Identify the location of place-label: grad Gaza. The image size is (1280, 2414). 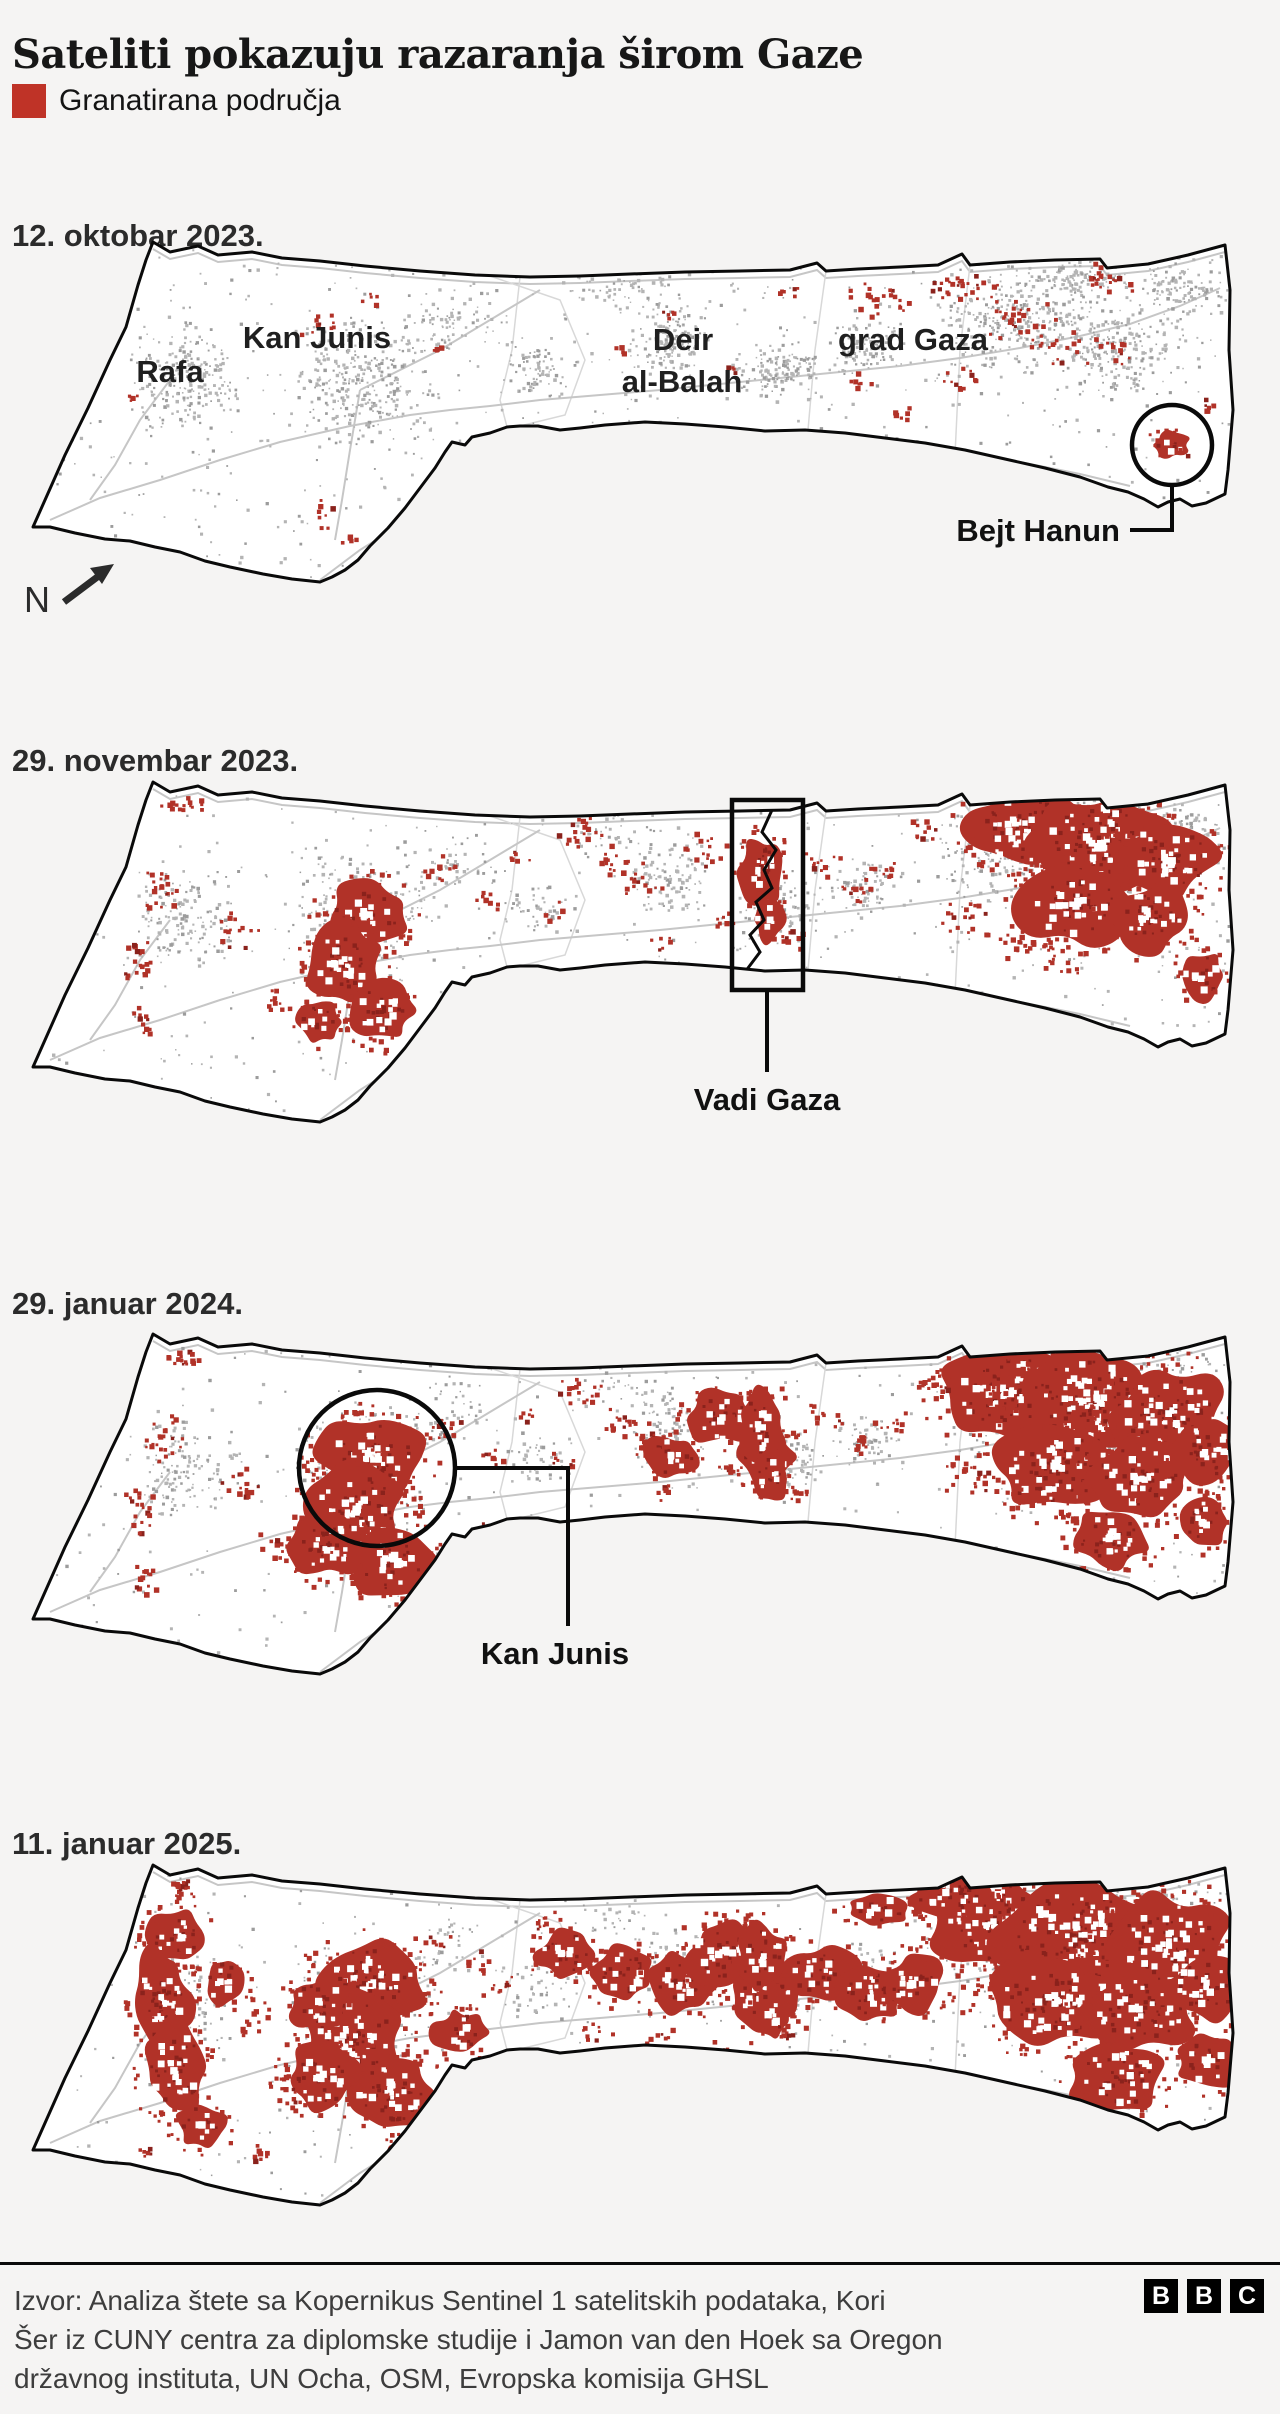
(913, 339).